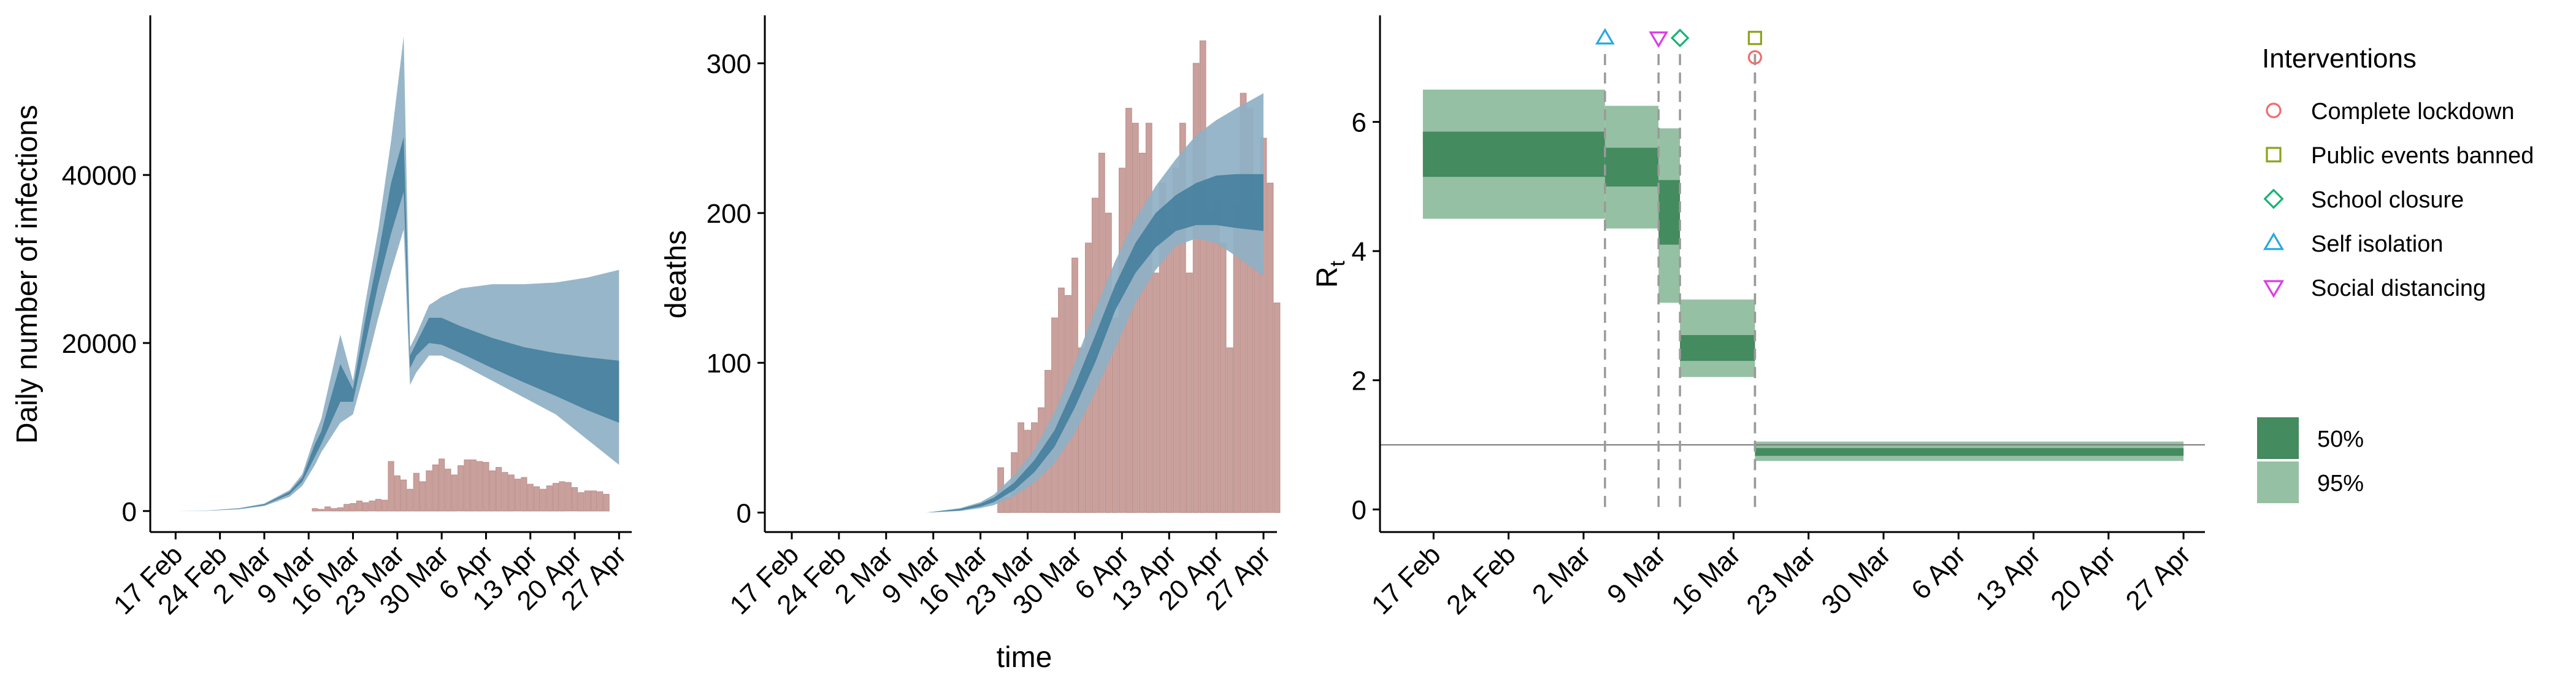 This screenshot has height=683, width=2576. I want to click on square-marker, so click(1754, 38).